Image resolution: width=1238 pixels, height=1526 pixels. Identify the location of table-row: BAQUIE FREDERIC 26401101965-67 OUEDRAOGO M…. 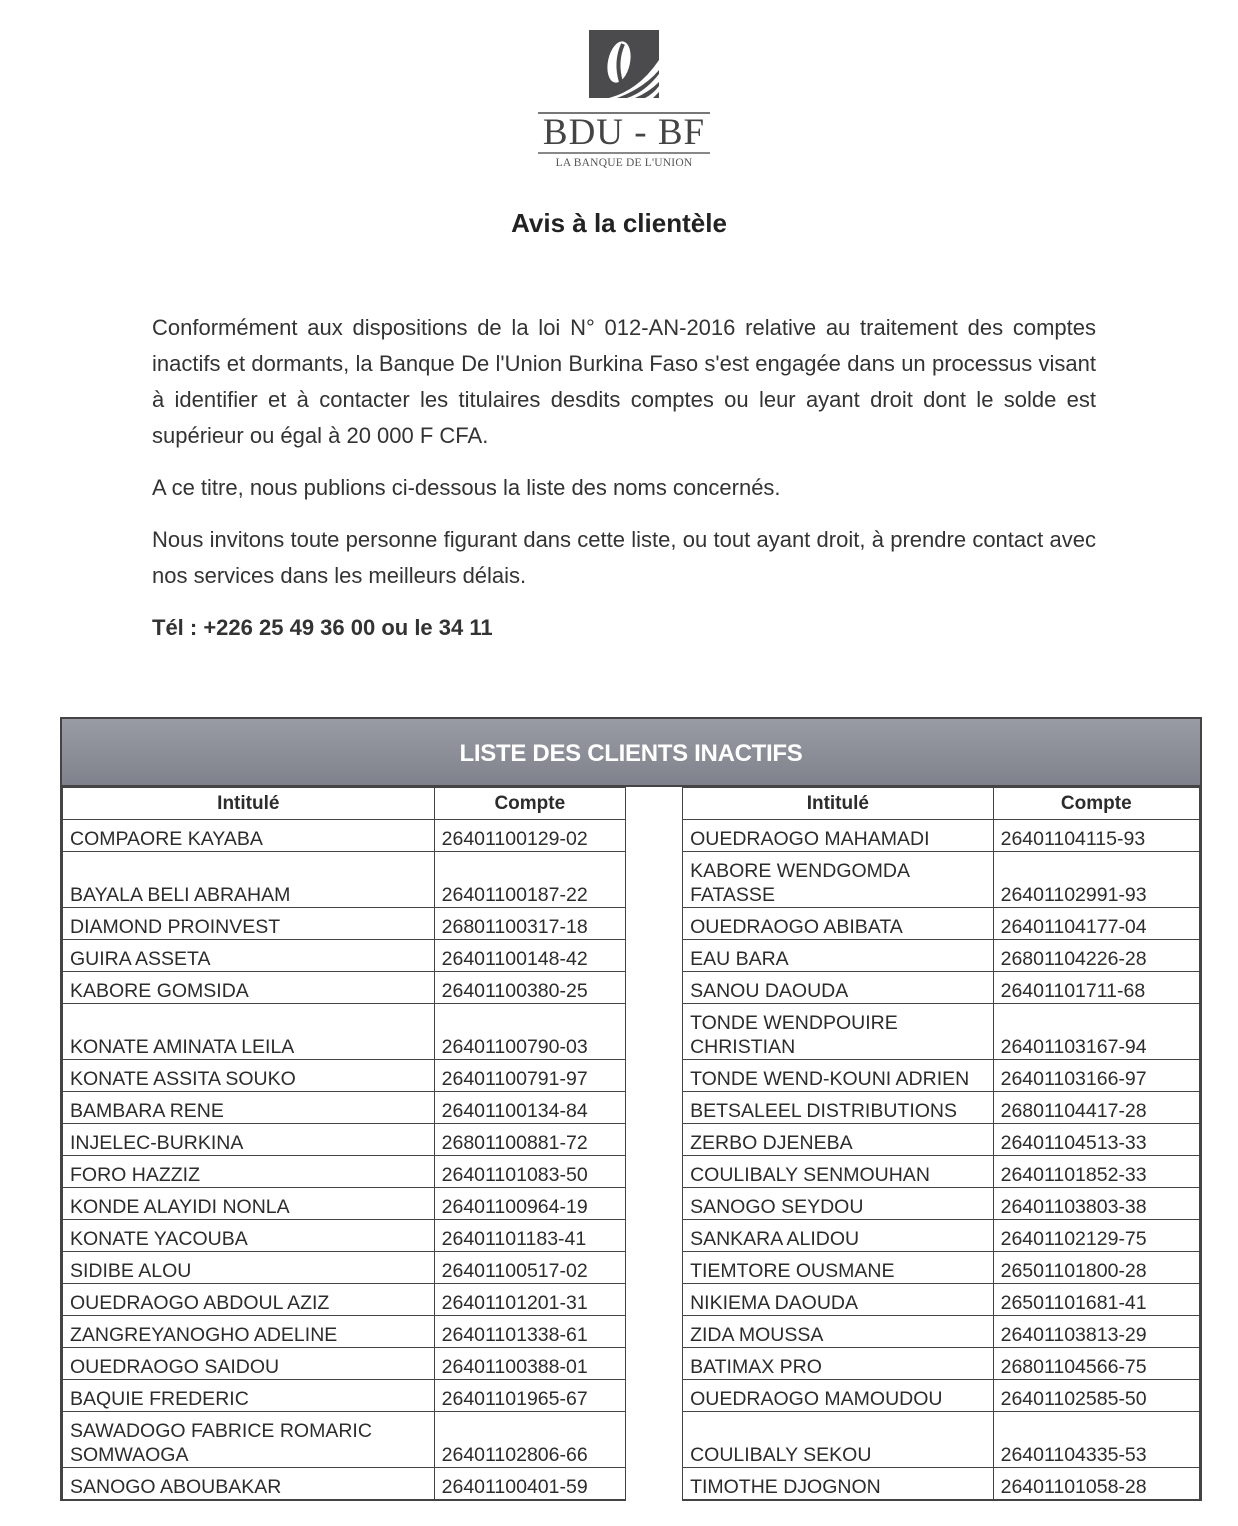
(631, 1395).